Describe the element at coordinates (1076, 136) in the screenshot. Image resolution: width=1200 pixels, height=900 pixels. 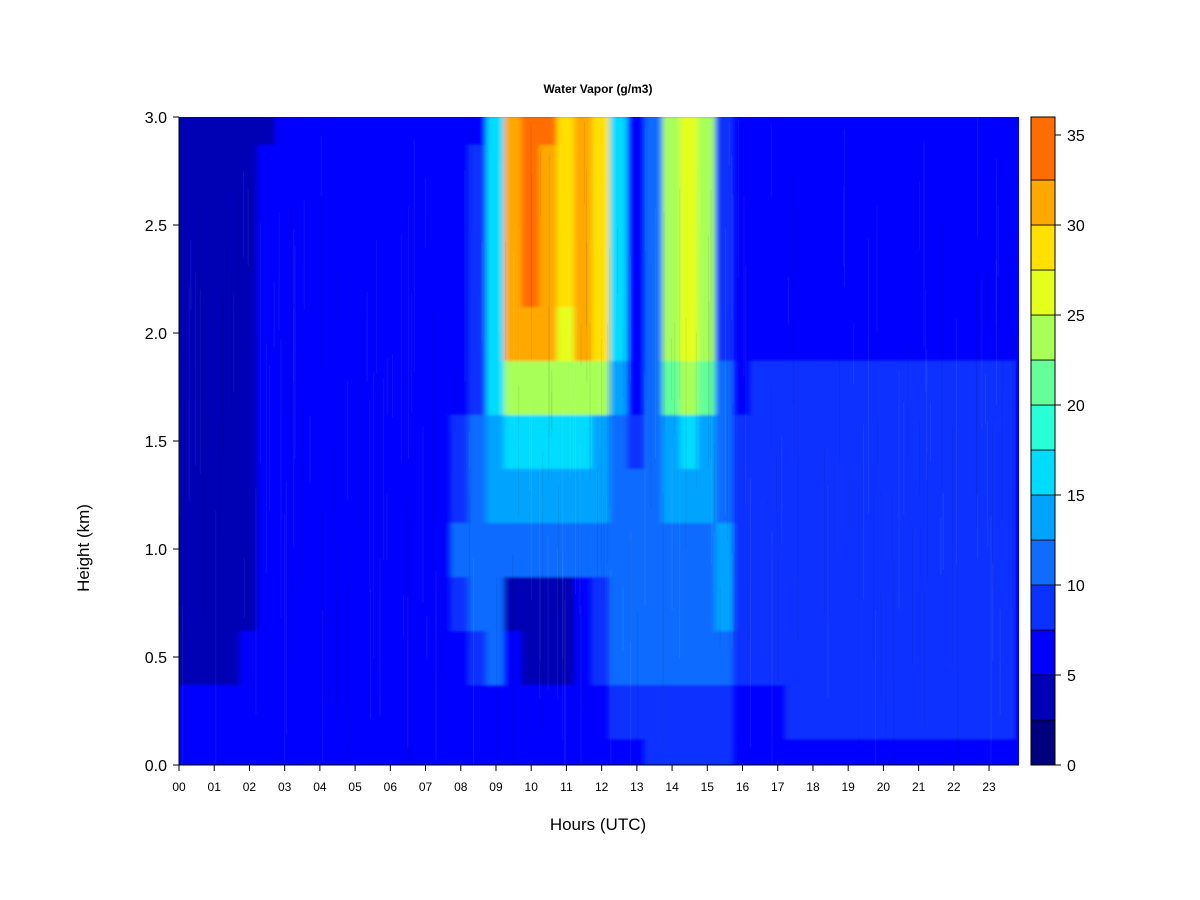
I see `colorbar-tick-label: 35` at that location.